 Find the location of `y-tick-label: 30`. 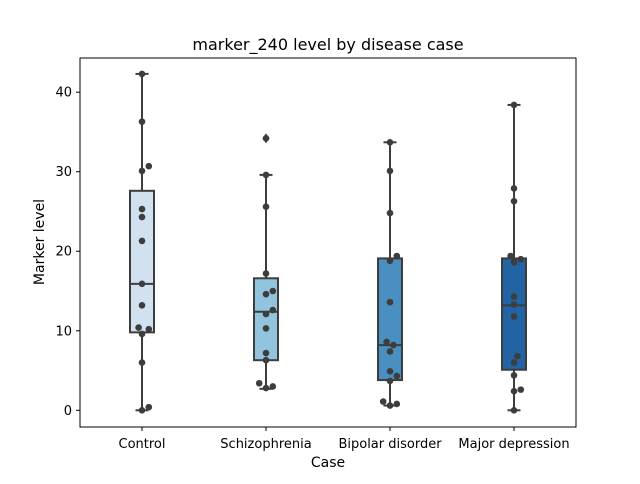

y-tick-label: 30 is located at coordinates (63, 172).